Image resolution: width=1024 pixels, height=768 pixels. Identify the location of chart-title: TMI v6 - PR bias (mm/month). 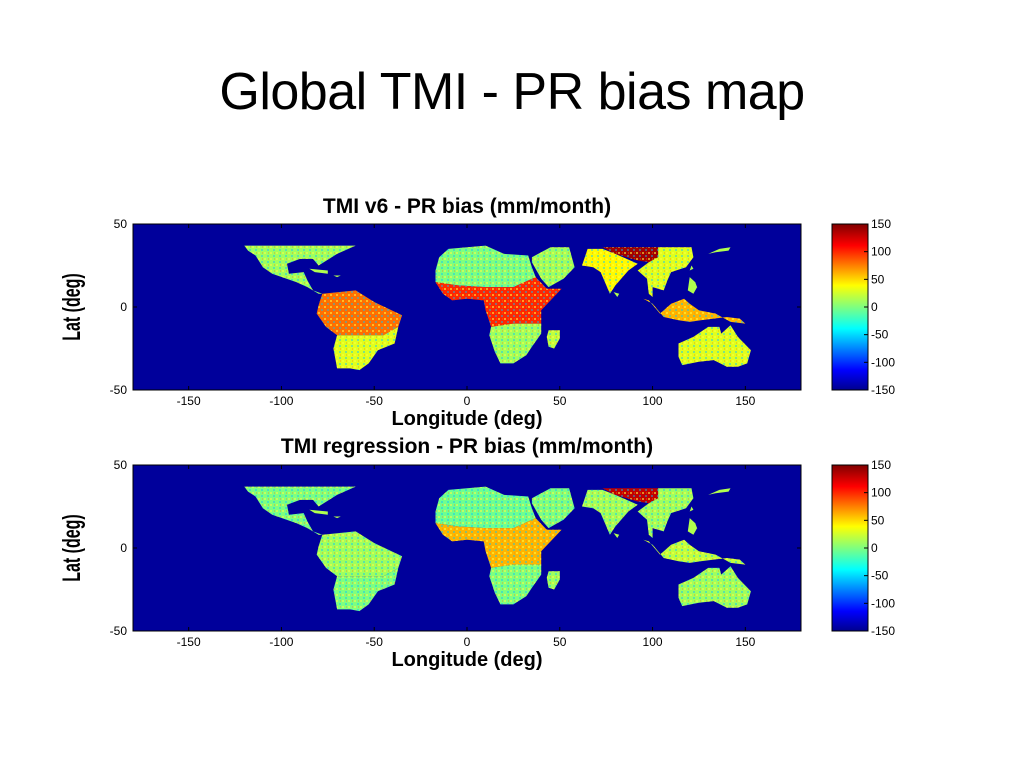
(467, 206).